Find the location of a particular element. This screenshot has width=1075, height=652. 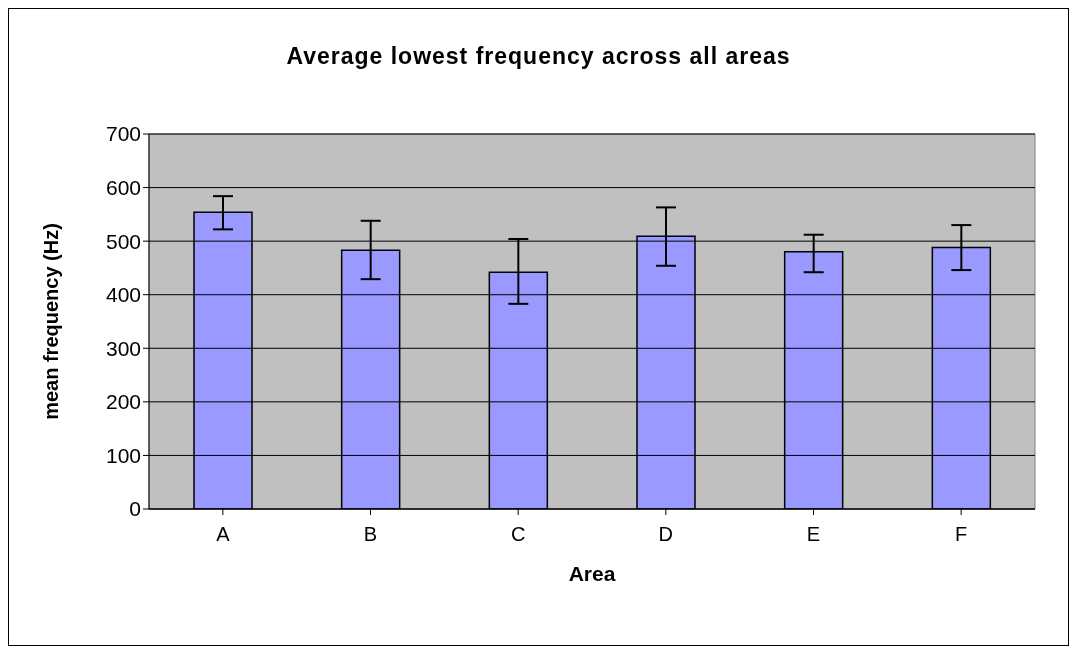

x-tick-label: F is located at coordinates (961, 534).